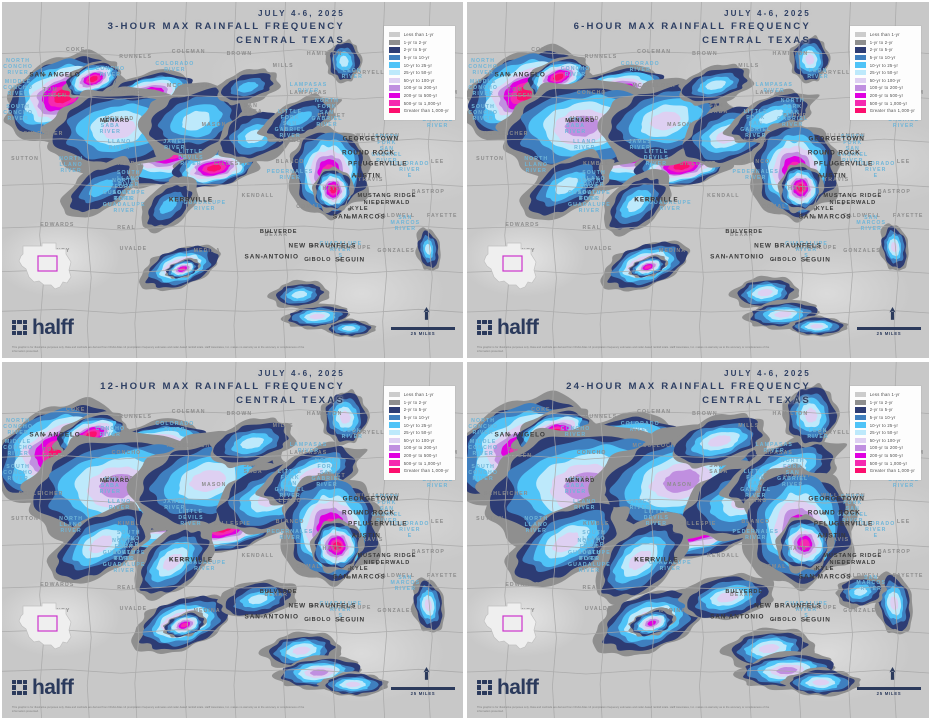 This screenshot has height=720, width=931. I want to click on scale-bar: 25 MILES, so click(889, 331).